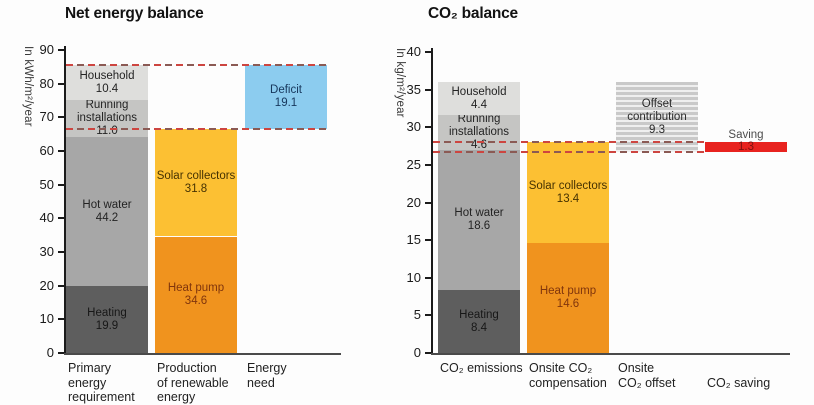 The image size is (814, 405). What do you see at coordinates (196, 301) in the screenshot?
I see `segment-value: 34.6` at bounding box center [196, 301].